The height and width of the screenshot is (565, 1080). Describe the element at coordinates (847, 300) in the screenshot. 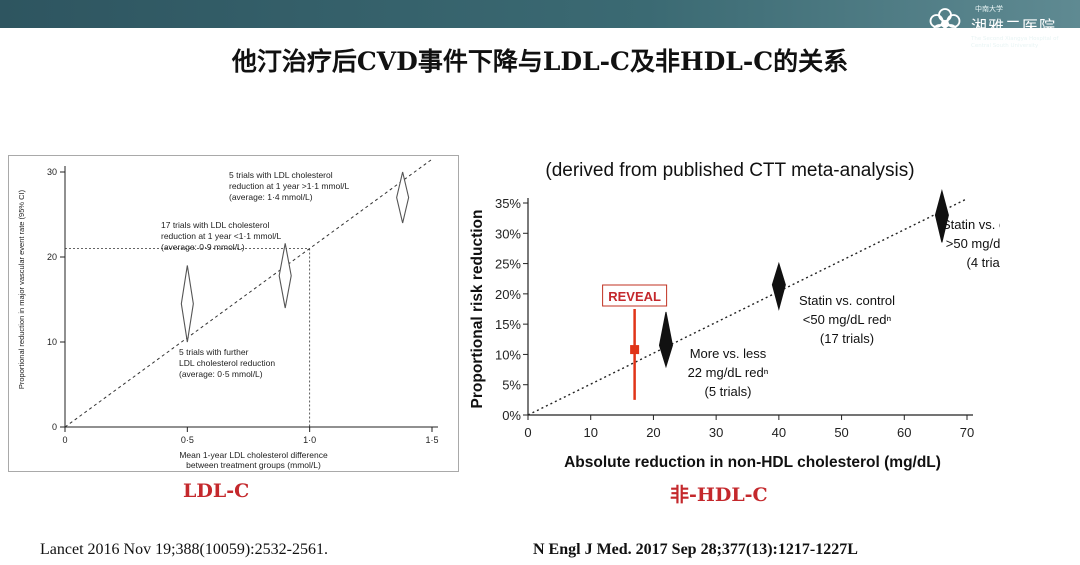

I see `annotation-2-line: Statin vs. control` at that location.